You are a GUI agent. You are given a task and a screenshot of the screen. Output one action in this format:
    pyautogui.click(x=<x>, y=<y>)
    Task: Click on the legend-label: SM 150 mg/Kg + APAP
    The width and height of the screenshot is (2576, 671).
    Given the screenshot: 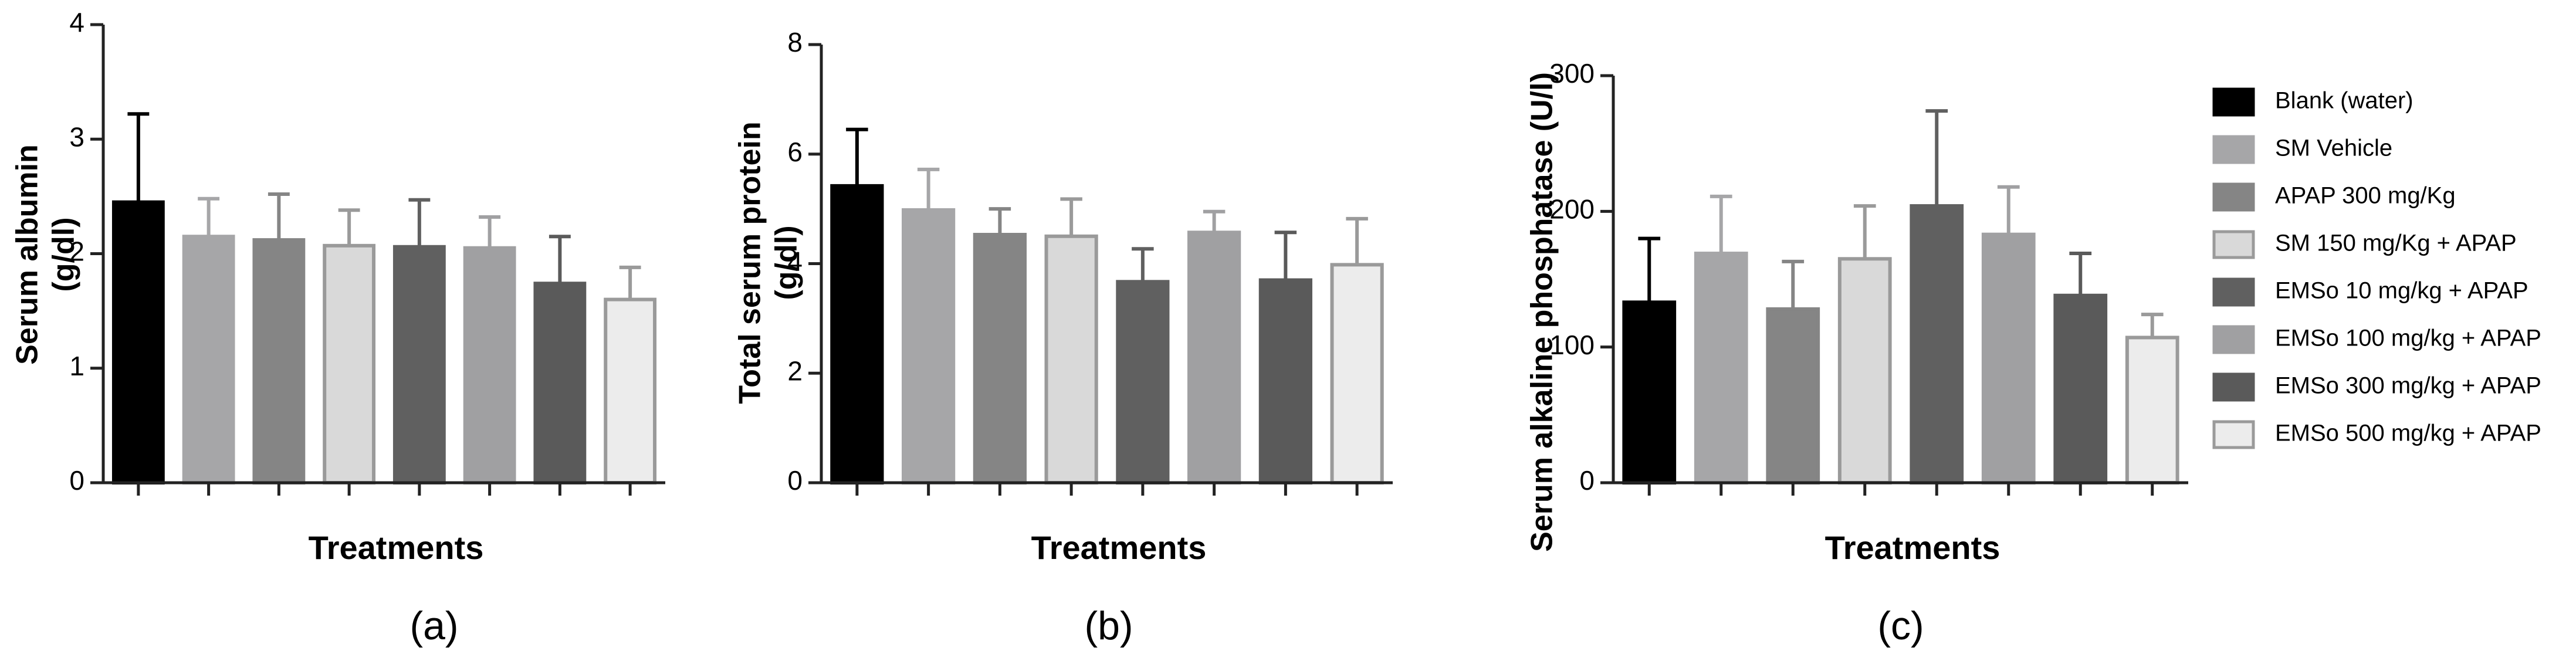 What is the action you would take?
    pyautogui.click(x=2396, y=243)
    